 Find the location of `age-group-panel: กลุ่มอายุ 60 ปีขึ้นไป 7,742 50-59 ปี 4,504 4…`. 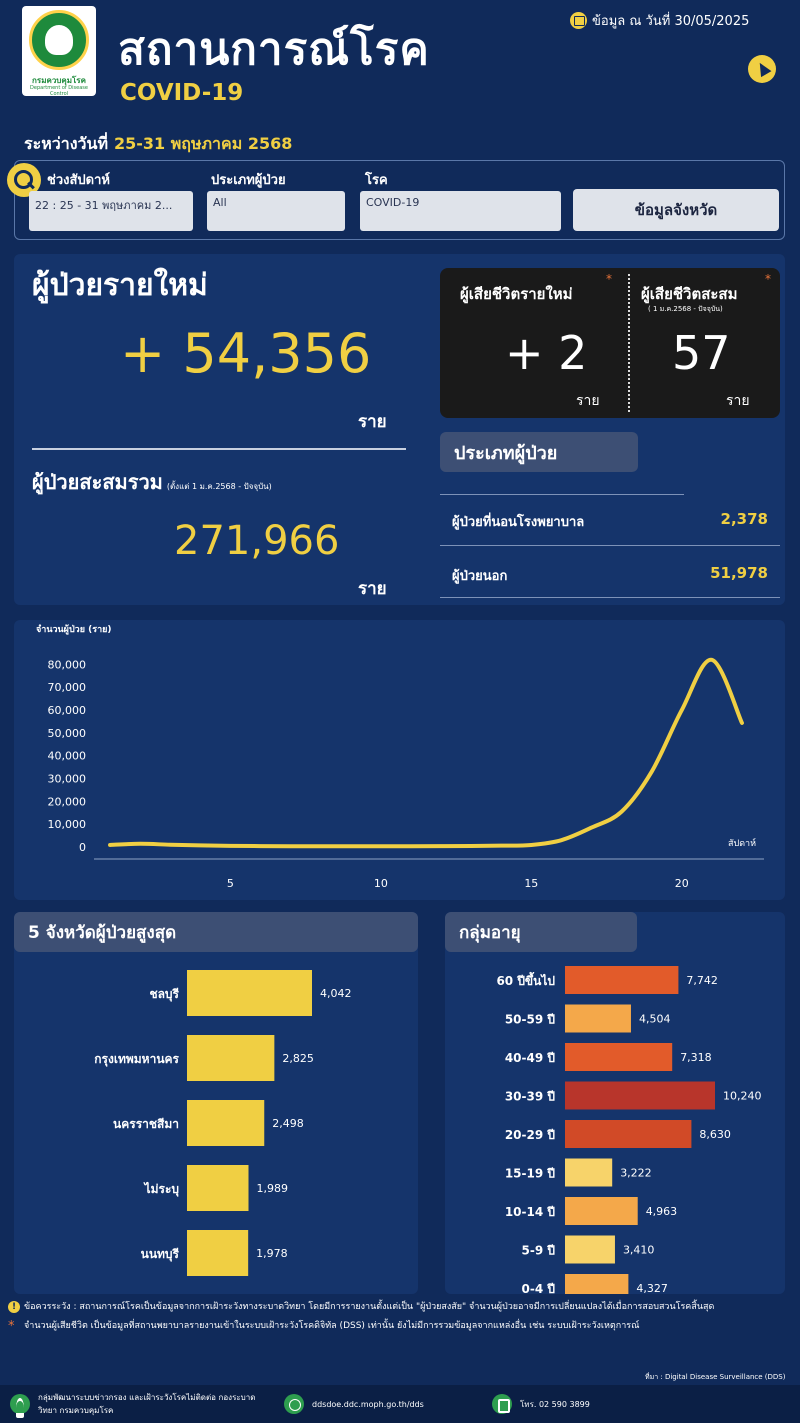

age-group-panel: กลุ่มอายุ 60 ปีขึ้นไป 7,742 50-59 ปี 4,504 4… is located at coordinates (615, 1103).